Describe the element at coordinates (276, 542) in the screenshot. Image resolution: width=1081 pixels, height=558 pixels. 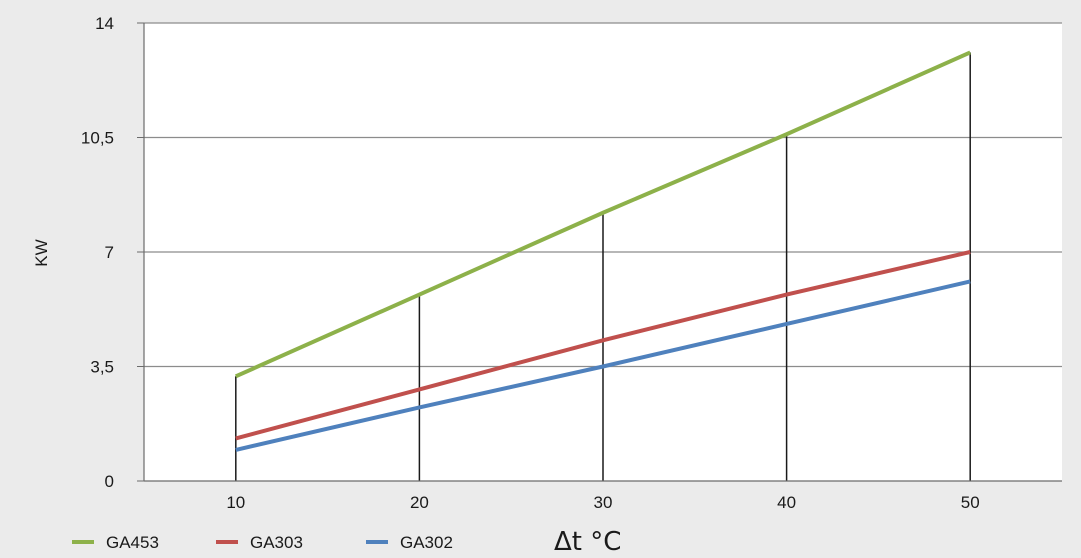
I see `legend-label-ga303: GA303` at that location.